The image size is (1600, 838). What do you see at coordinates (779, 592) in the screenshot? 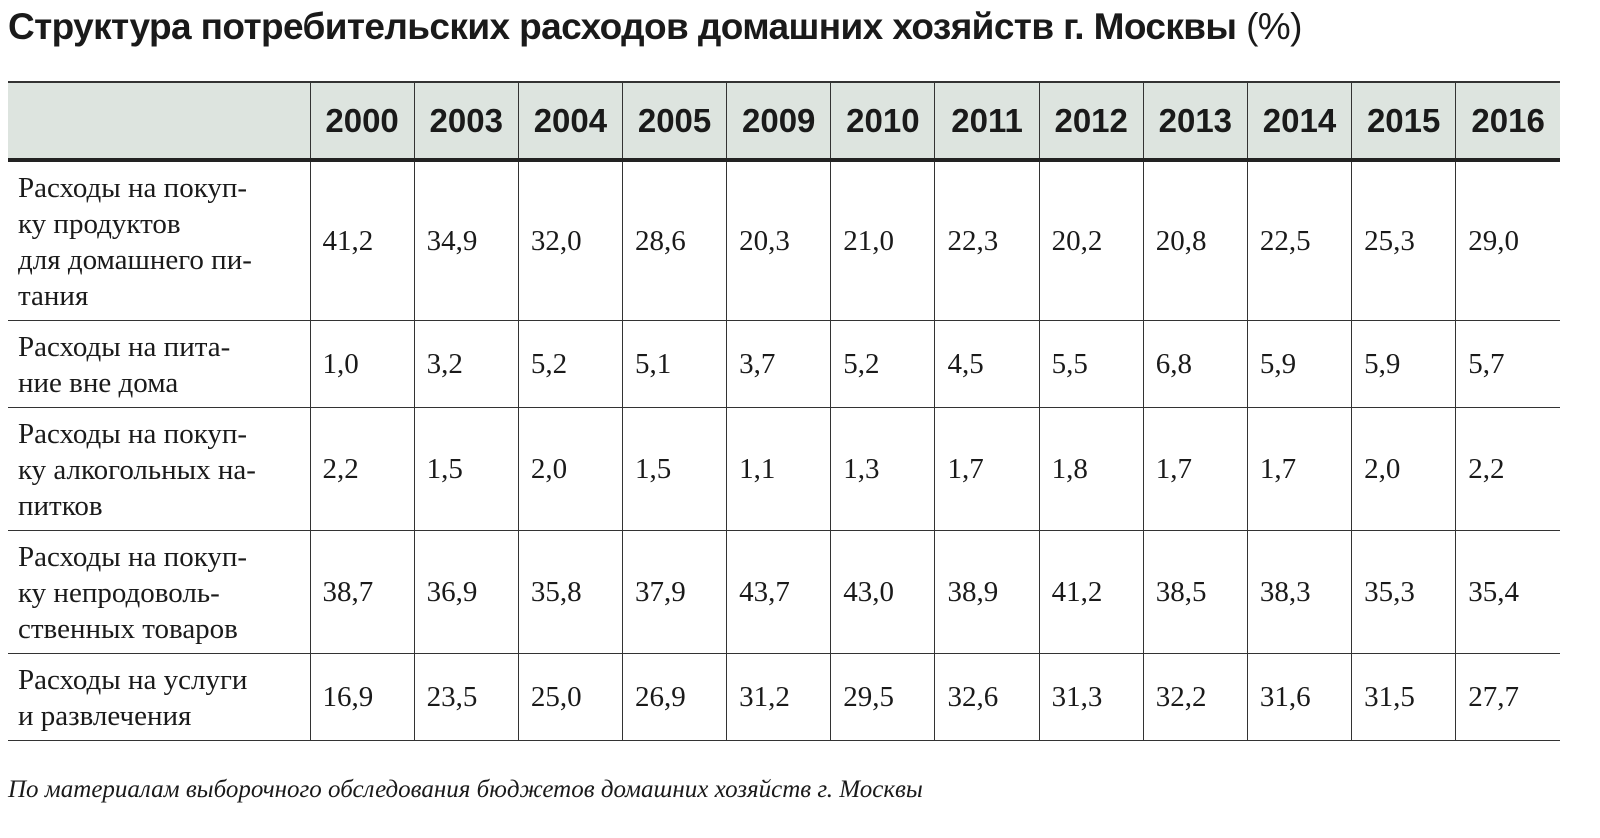
I see `cell-value: 43,7` at bounding box center [779, 592].